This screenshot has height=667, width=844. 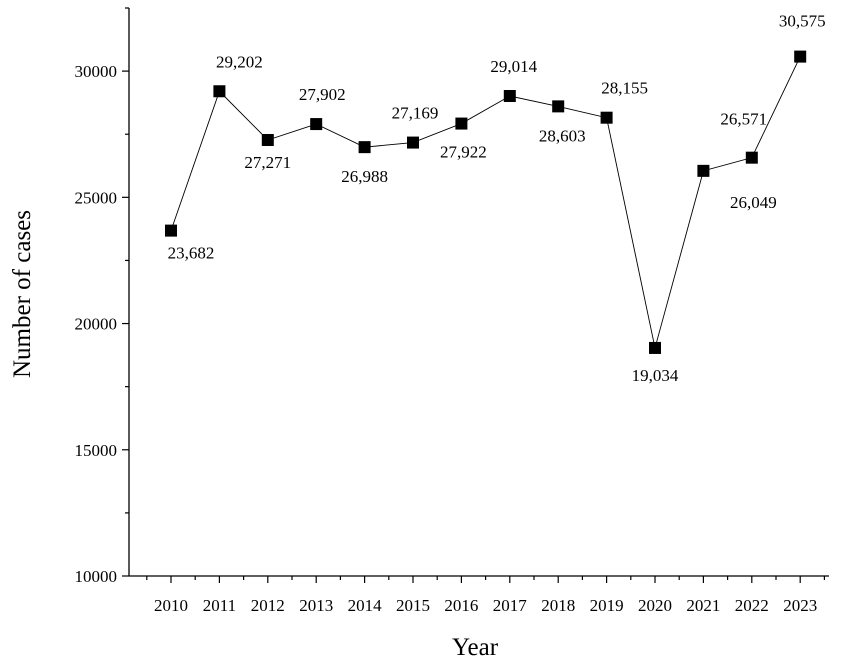 What do you see at coordinates (191, 253) in the screenshot?
I see `data-label: 23,682` at bounding box center [191, 253].